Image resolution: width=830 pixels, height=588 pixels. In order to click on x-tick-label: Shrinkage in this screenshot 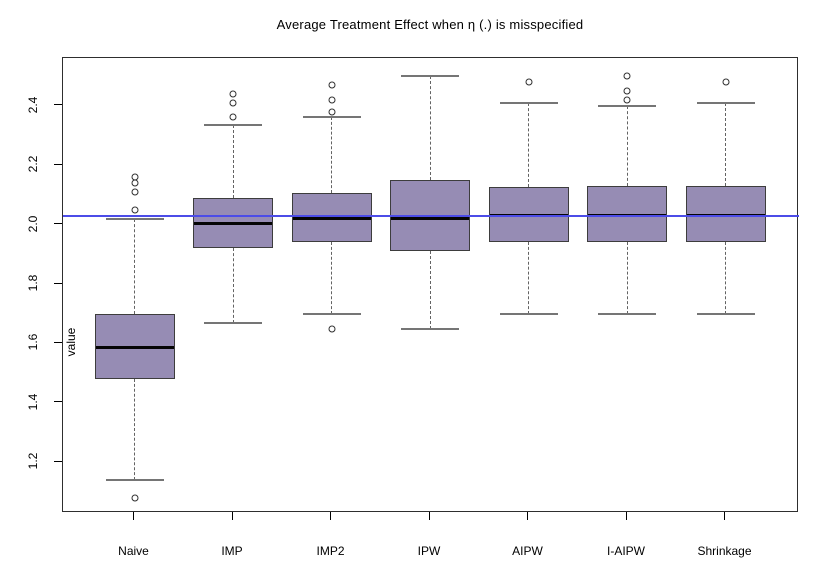, I will do `click(724, 551)`.